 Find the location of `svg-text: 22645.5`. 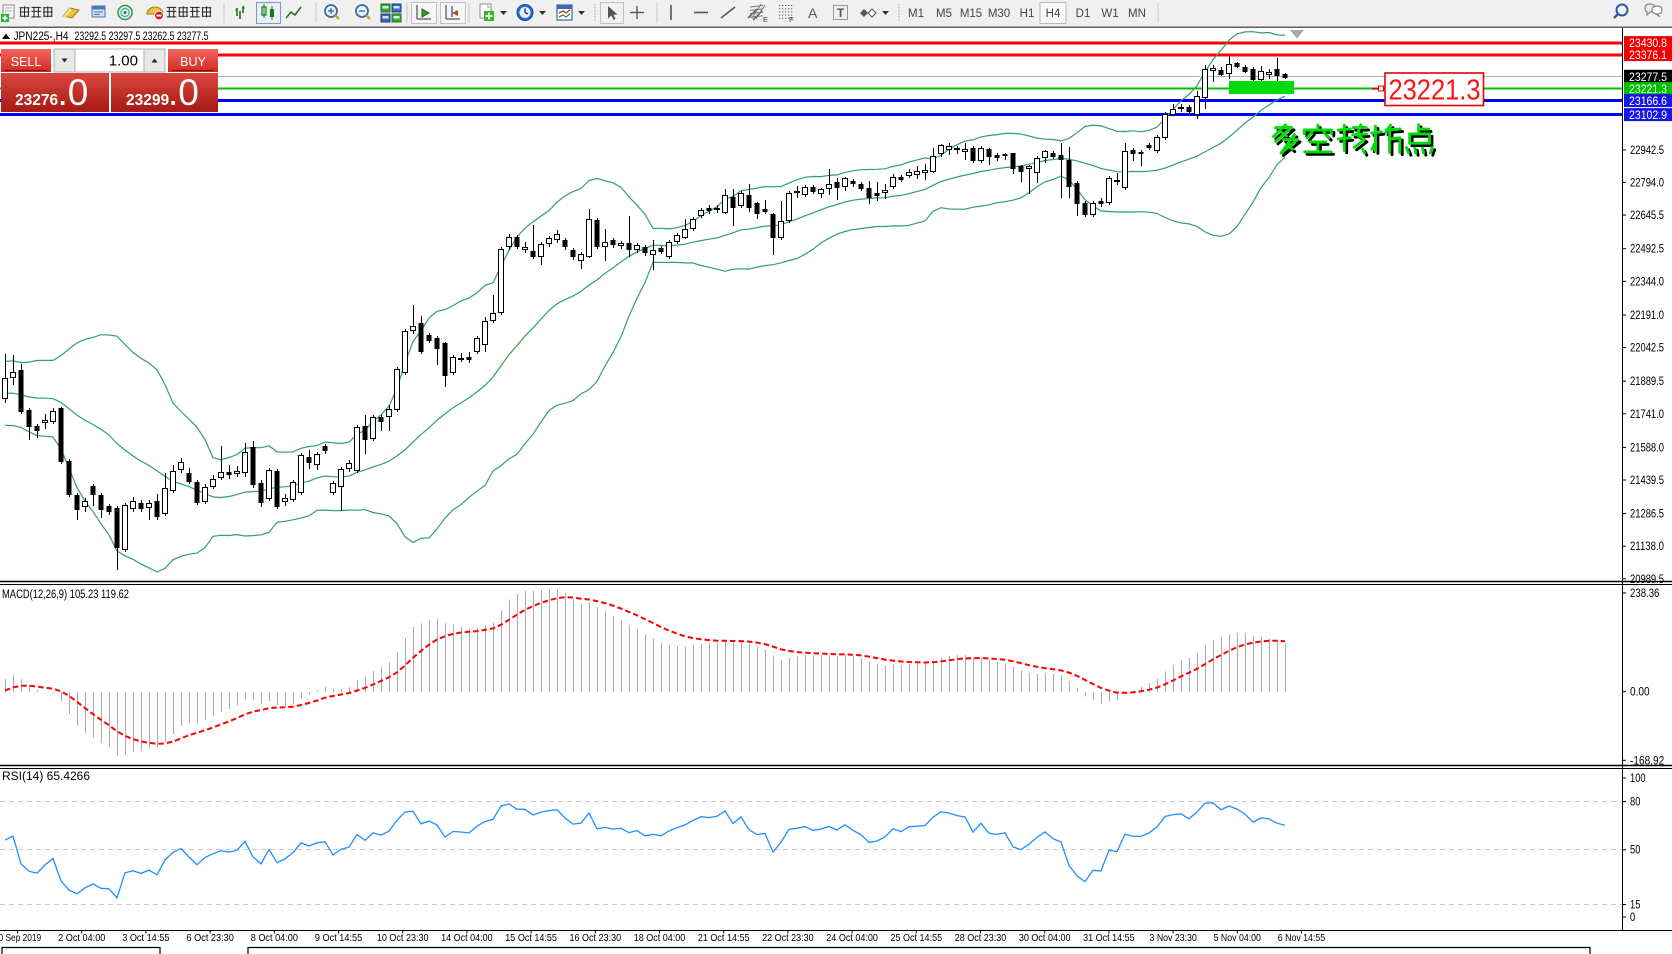

svg-text: 22645.5 is located at coordinates (1647, 216).